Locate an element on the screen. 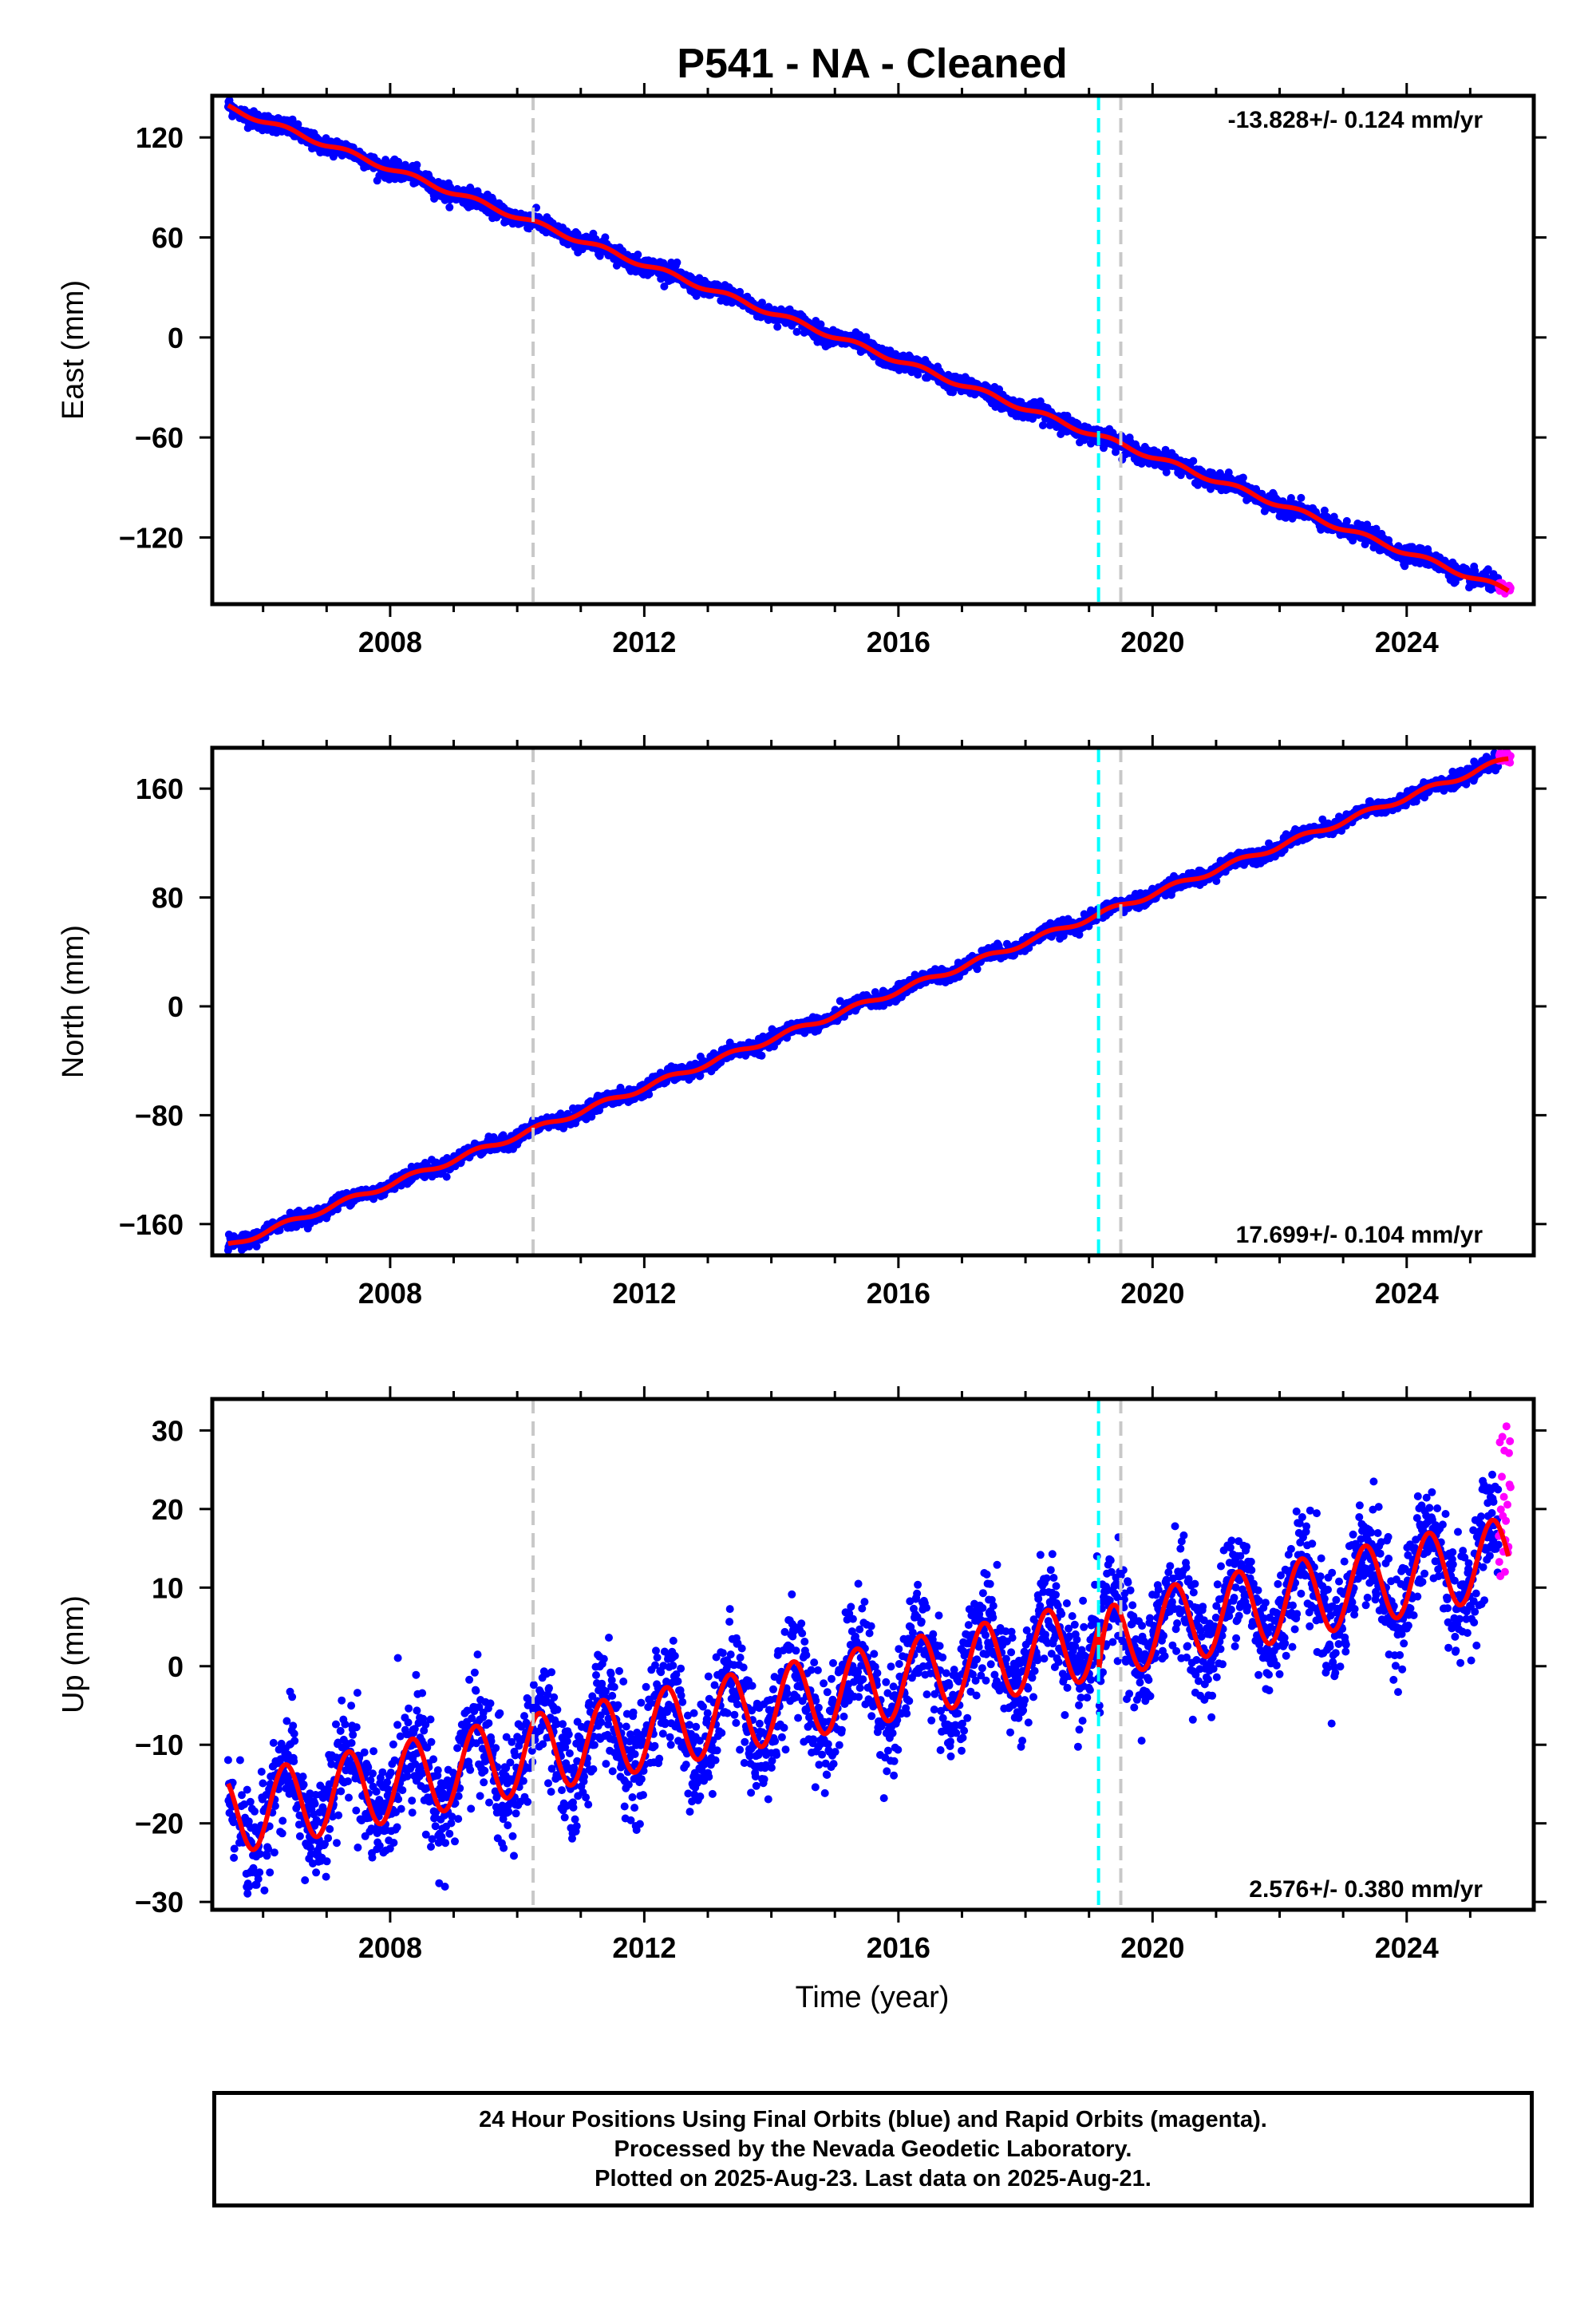 The width and height of the screenshot is (1596, 2316). figure-title: P541 - NA - Cleaned is located at coordinates (872, 64).